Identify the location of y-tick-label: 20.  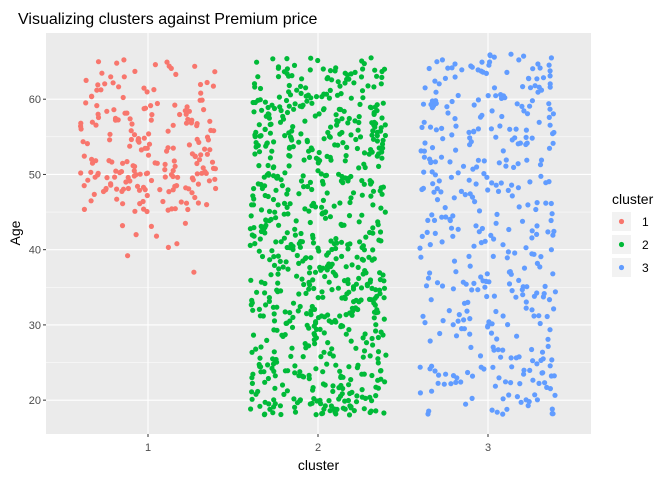
(35, 401).